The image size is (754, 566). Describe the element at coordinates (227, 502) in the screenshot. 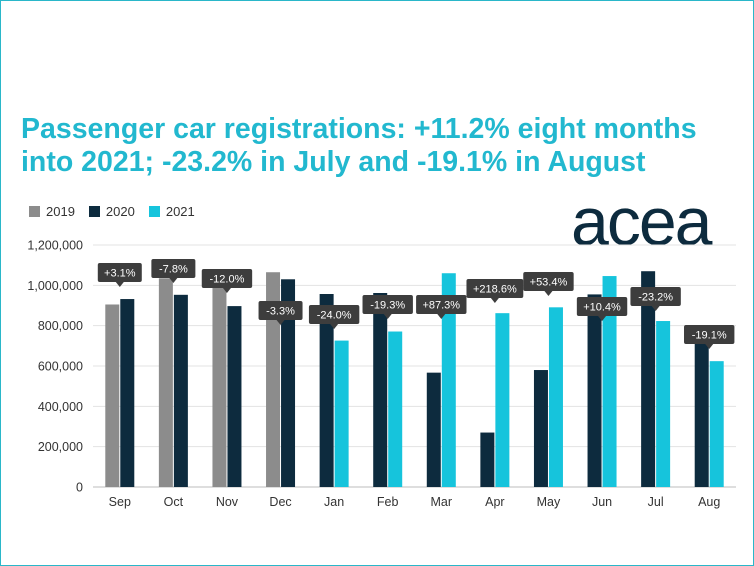

I see `x-tick-label: Nov` at that location.